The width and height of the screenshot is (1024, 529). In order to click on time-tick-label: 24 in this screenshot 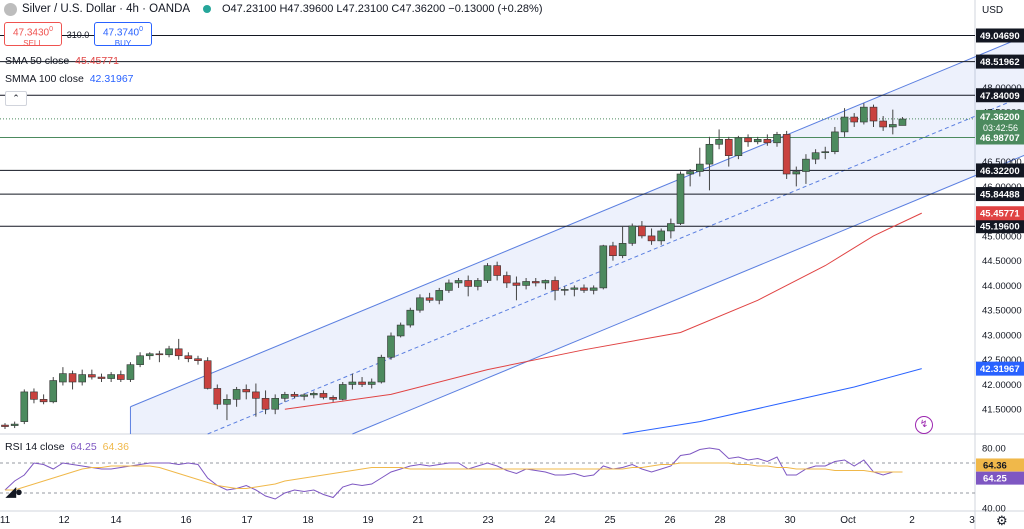, I will do `click(550, 520)`.